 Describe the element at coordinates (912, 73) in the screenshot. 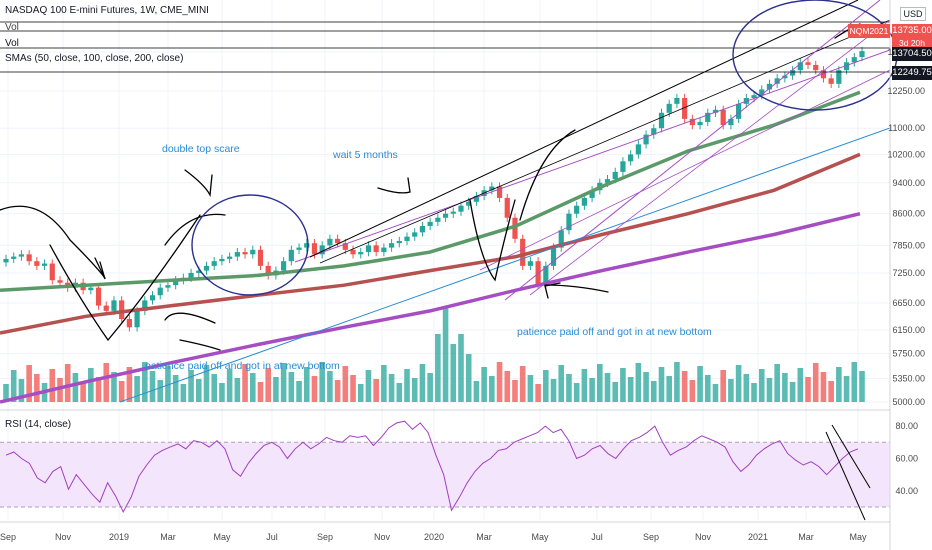

I see `level-tag-2: 12249.75` at that location.